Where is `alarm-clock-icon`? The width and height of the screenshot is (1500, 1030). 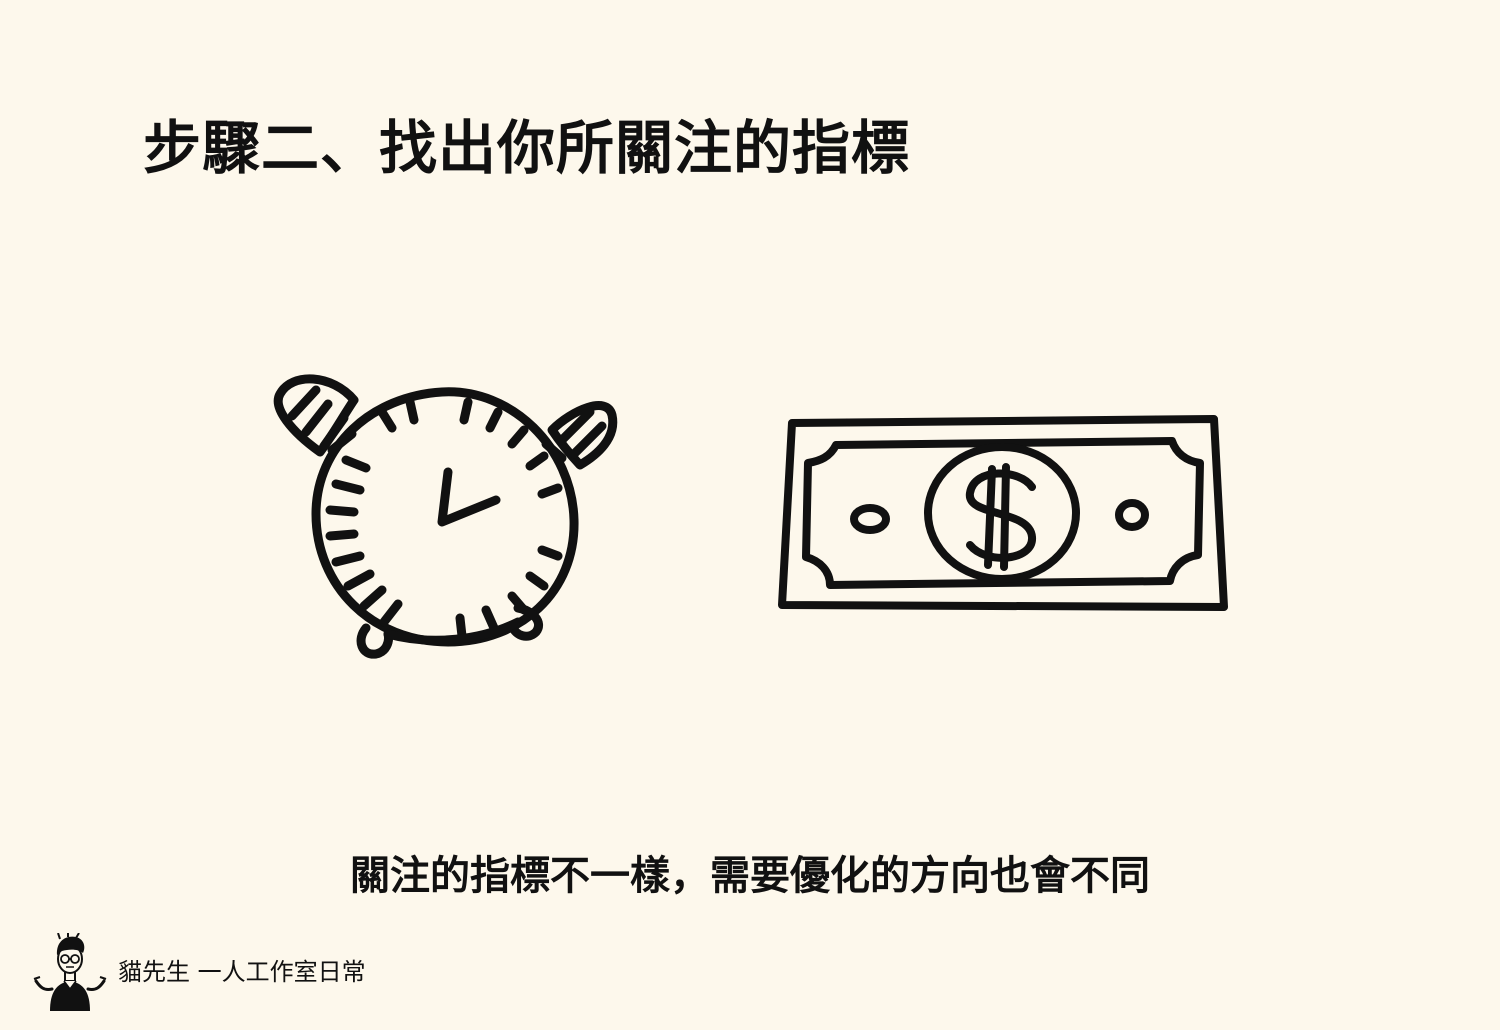 alarm-clock-icon is located at coordinates (445, 516).